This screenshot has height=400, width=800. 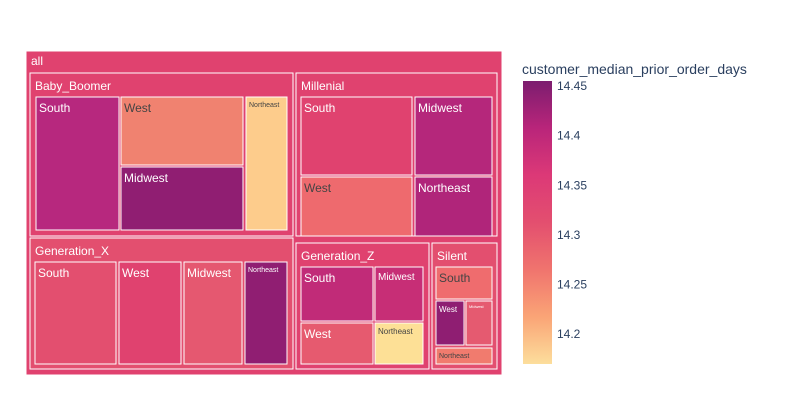 What do you see at coordinates (319, 108) in the screenshot?
I see `treemap-tile-label-millenial-south: South` at bounding box center [319, 108].